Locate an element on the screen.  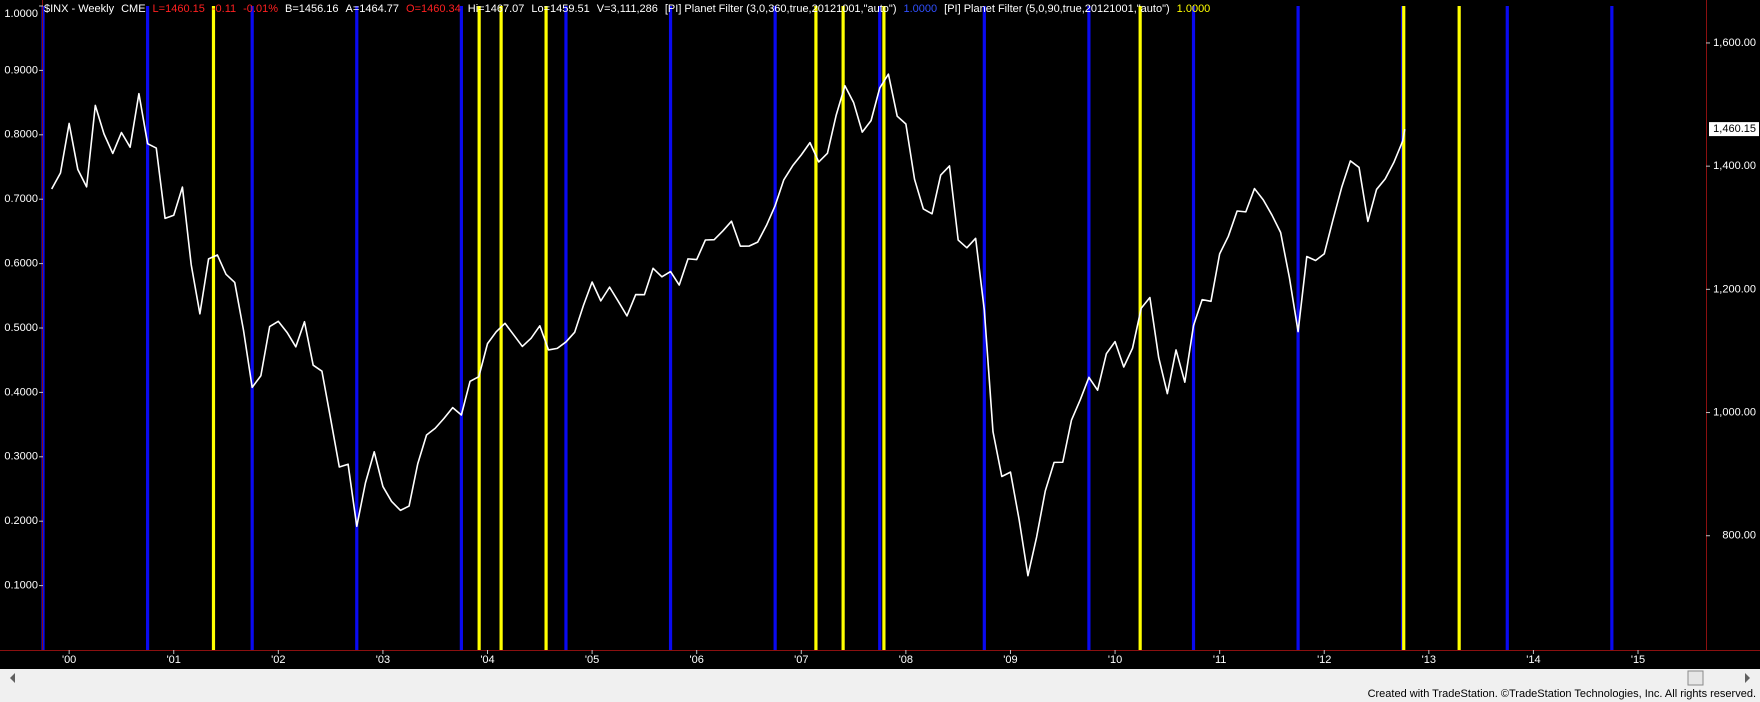
x-tick-label: '15 is located at coordinates (1638, 660).